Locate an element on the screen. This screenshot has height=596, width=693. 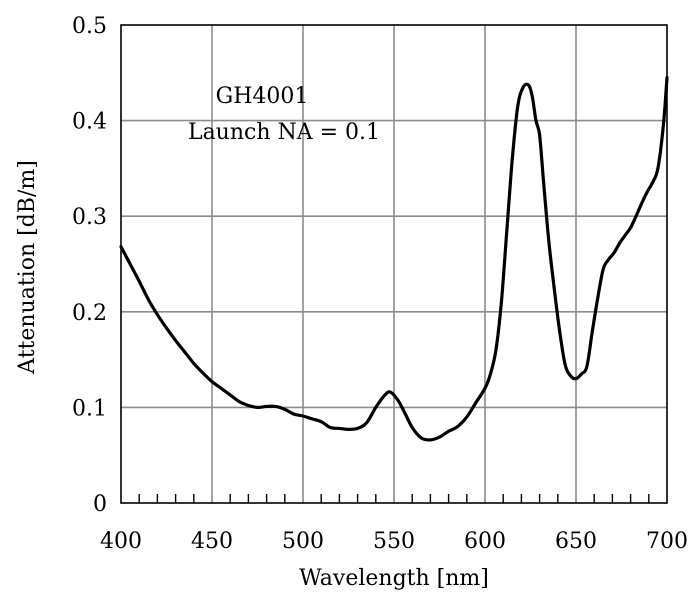
y-tick-label: 0.3 is located at coordinates (89, 217).